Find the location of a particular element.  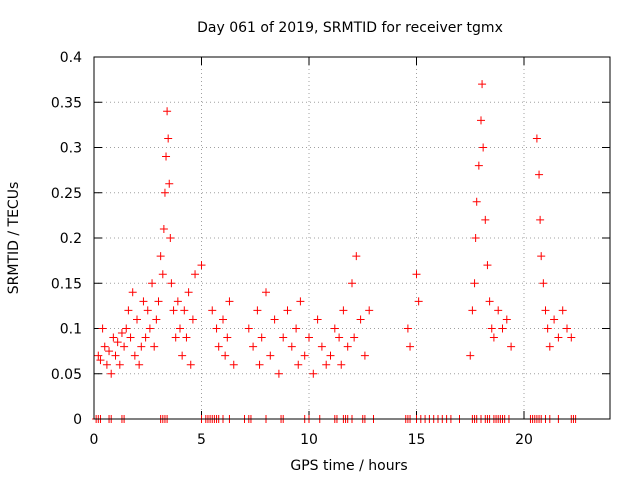

y-tick-label: 0.1 is located at coordinates (71, 330).